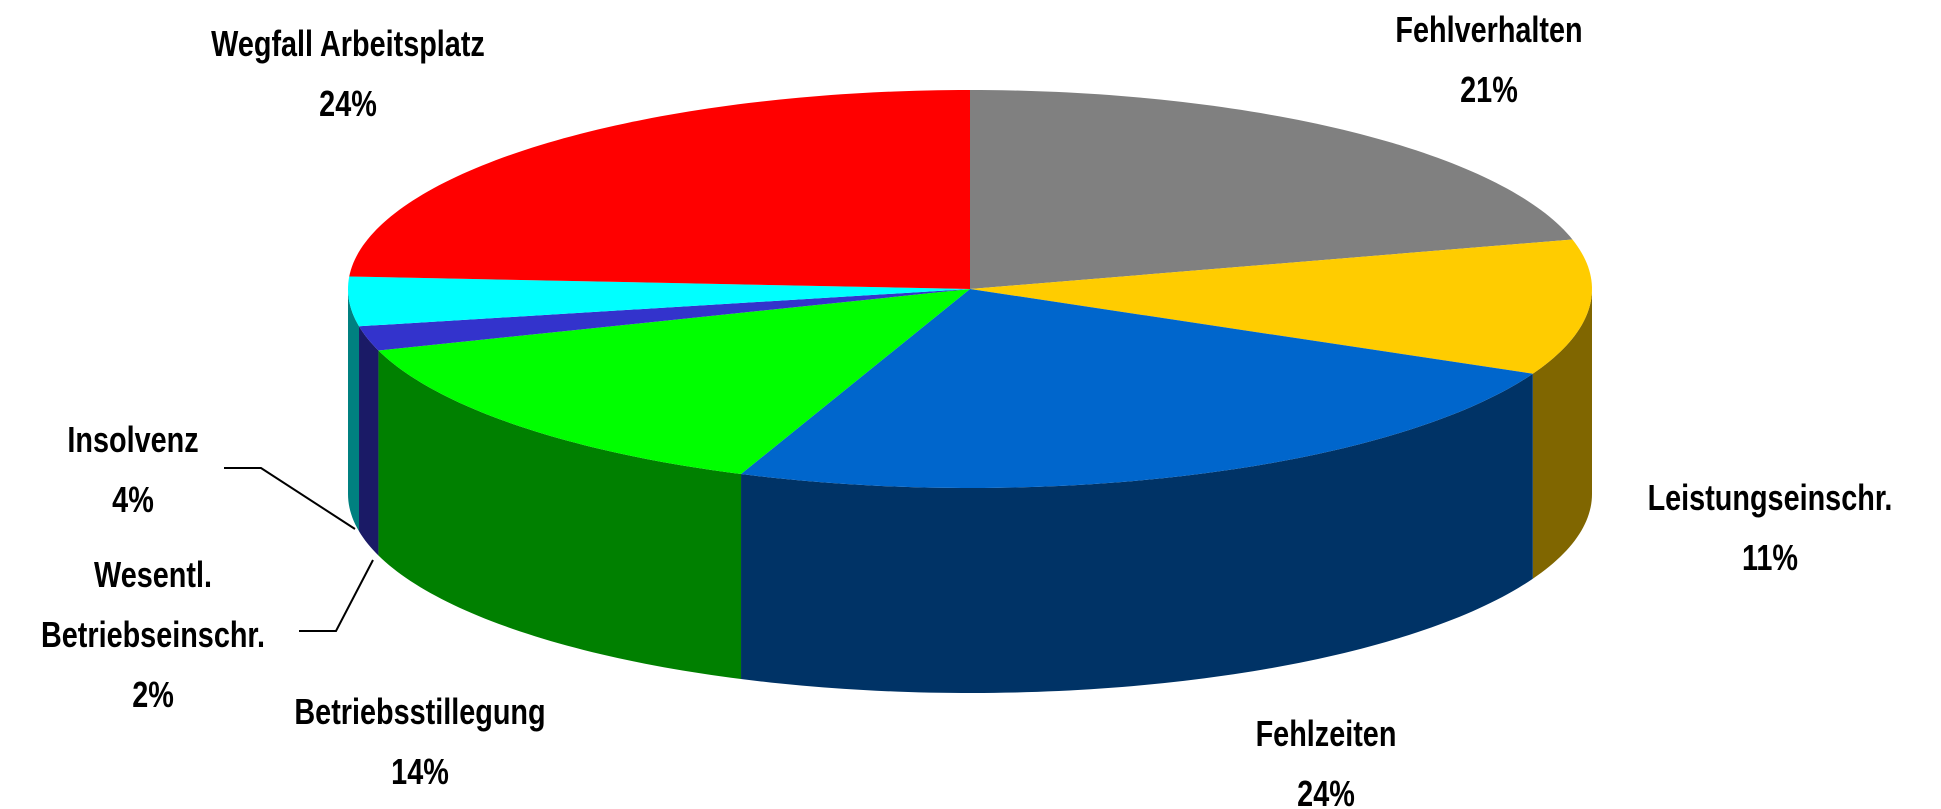 The height and width of the screenshot is (809, 1941). I want to click on slice-label: Fehlverhalten 21%, so click(1488, 60).